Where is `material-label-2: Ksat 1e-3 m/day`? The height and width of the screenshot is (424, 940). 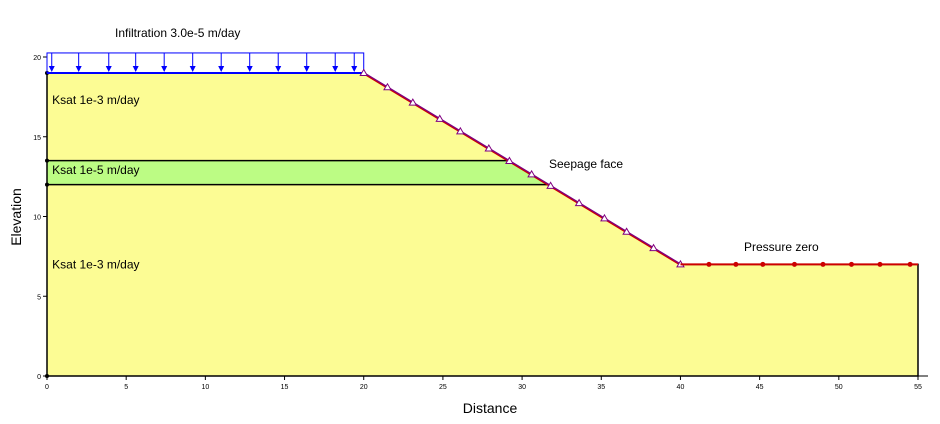
material-label-2: Ksat 1e-3 m/day is located at coordinates (95, 264).